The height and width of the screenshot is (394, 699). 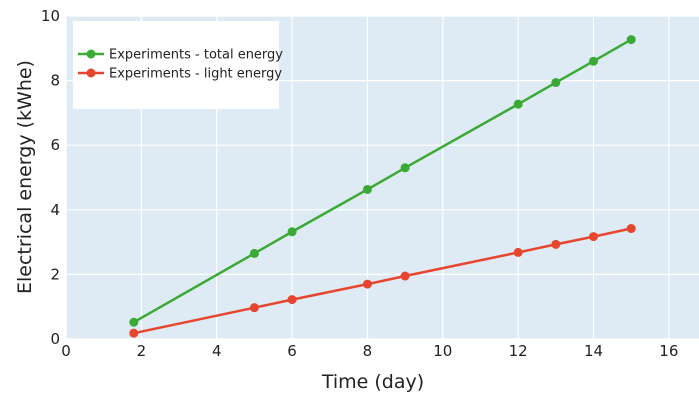 I want to click on x-tick-label: 6, so click(x=292, y=351).